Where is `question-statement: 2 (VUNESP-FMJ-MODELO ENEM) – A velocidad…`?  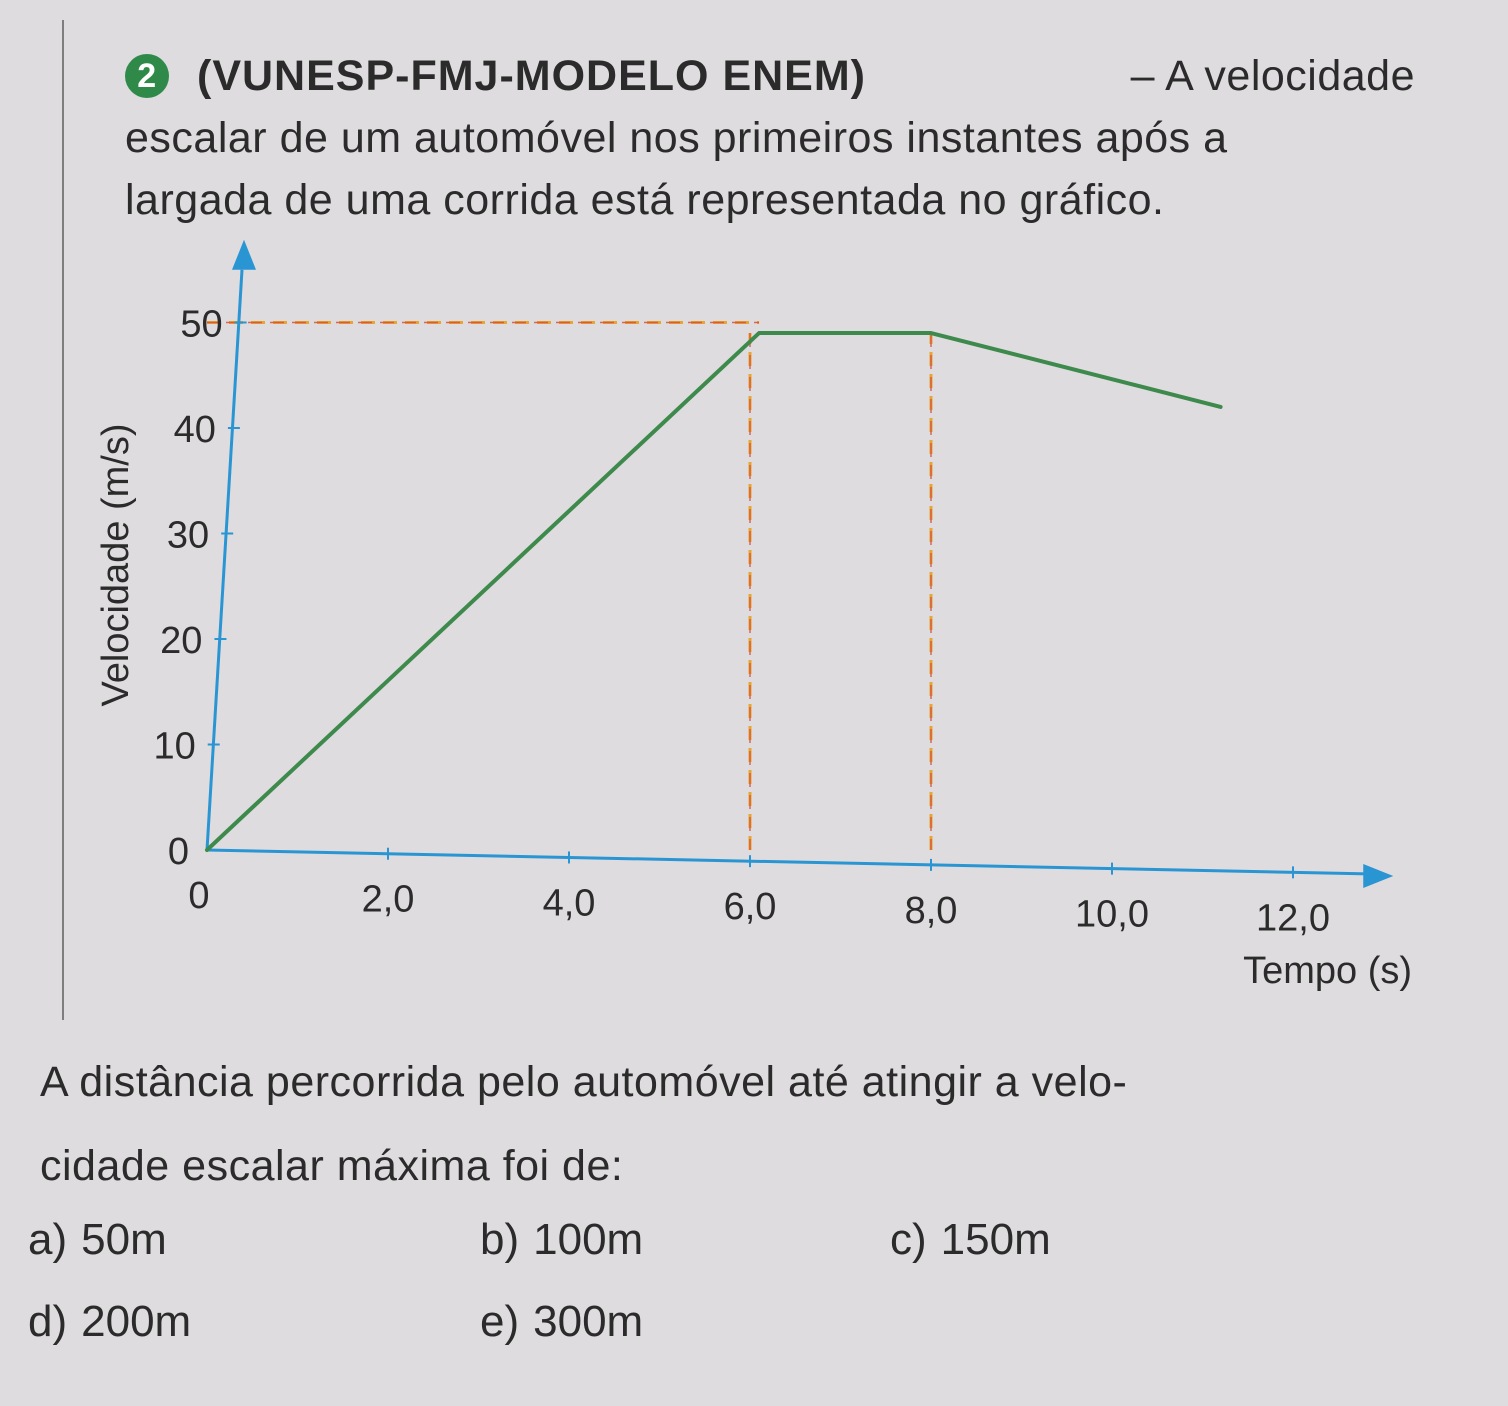 question-statement: 2 (VUNESP-FMJ-MODELO ENEM) – A velocidad… is located at coordinates (770, 138).